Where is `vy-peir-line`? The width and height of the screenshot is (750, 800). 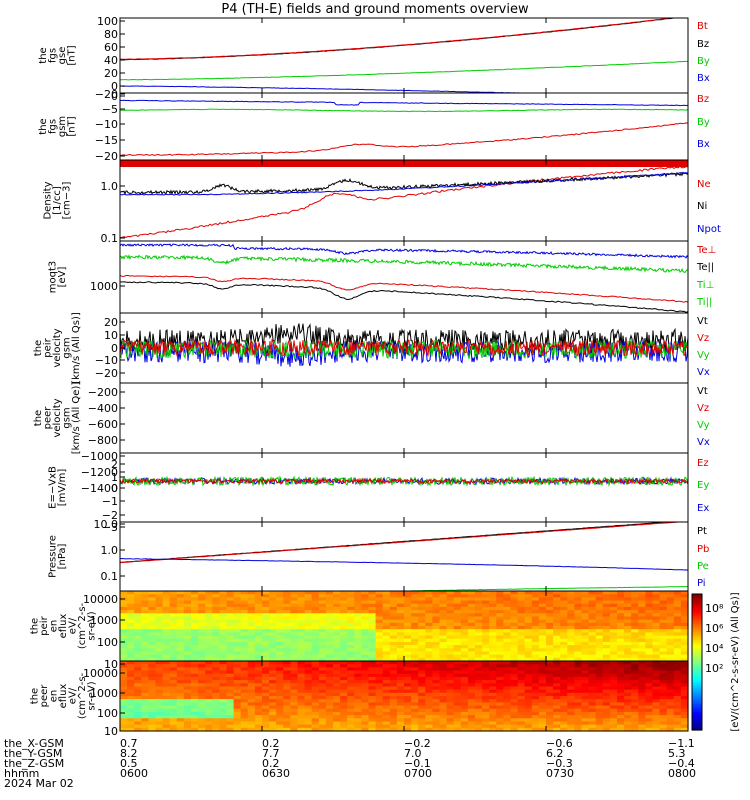 vy-peir-line is located at coordinates (404, 349).